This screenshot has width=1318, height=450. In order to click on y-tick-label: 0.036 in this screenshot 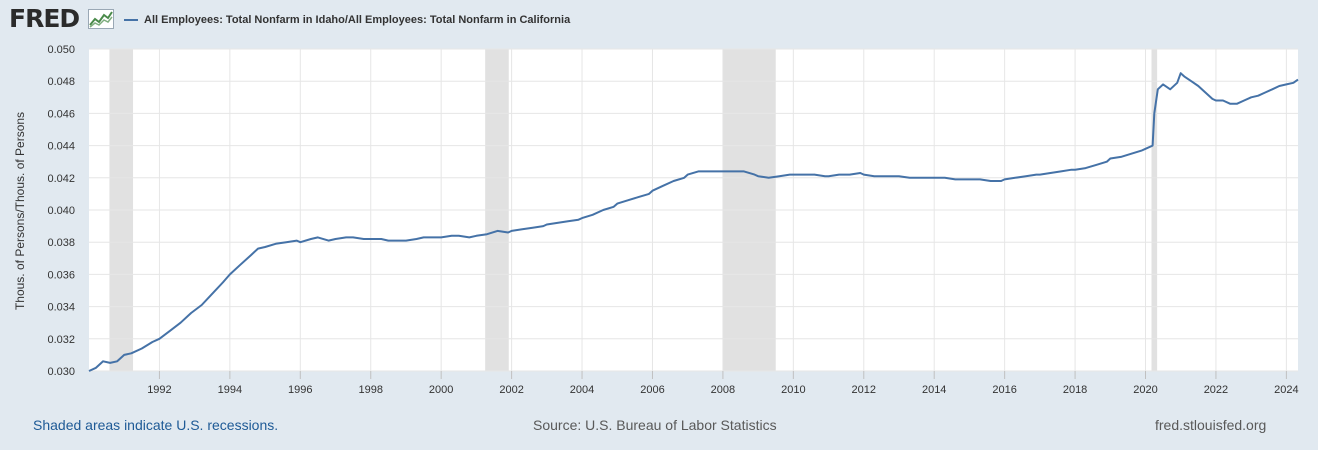, I will do `click(61, 275)`.